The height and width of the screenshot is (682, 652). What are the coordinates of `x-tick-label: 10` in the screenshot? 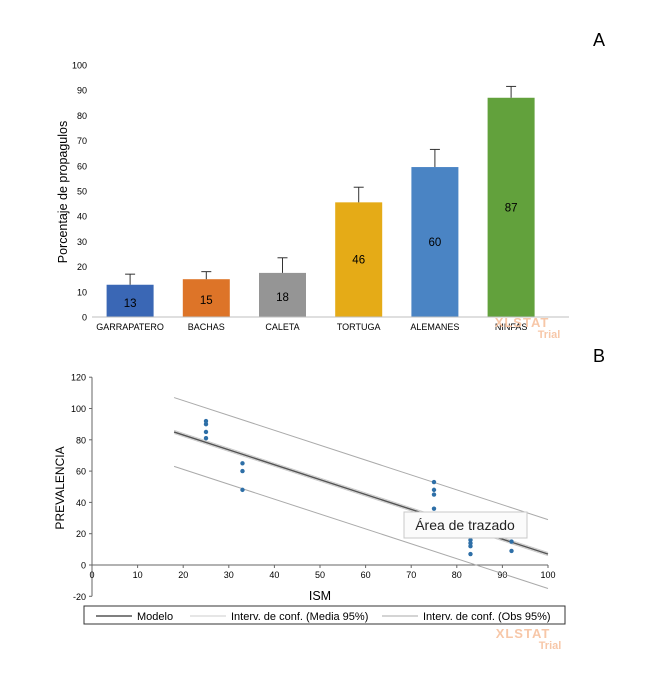 It's located at (138, 575).